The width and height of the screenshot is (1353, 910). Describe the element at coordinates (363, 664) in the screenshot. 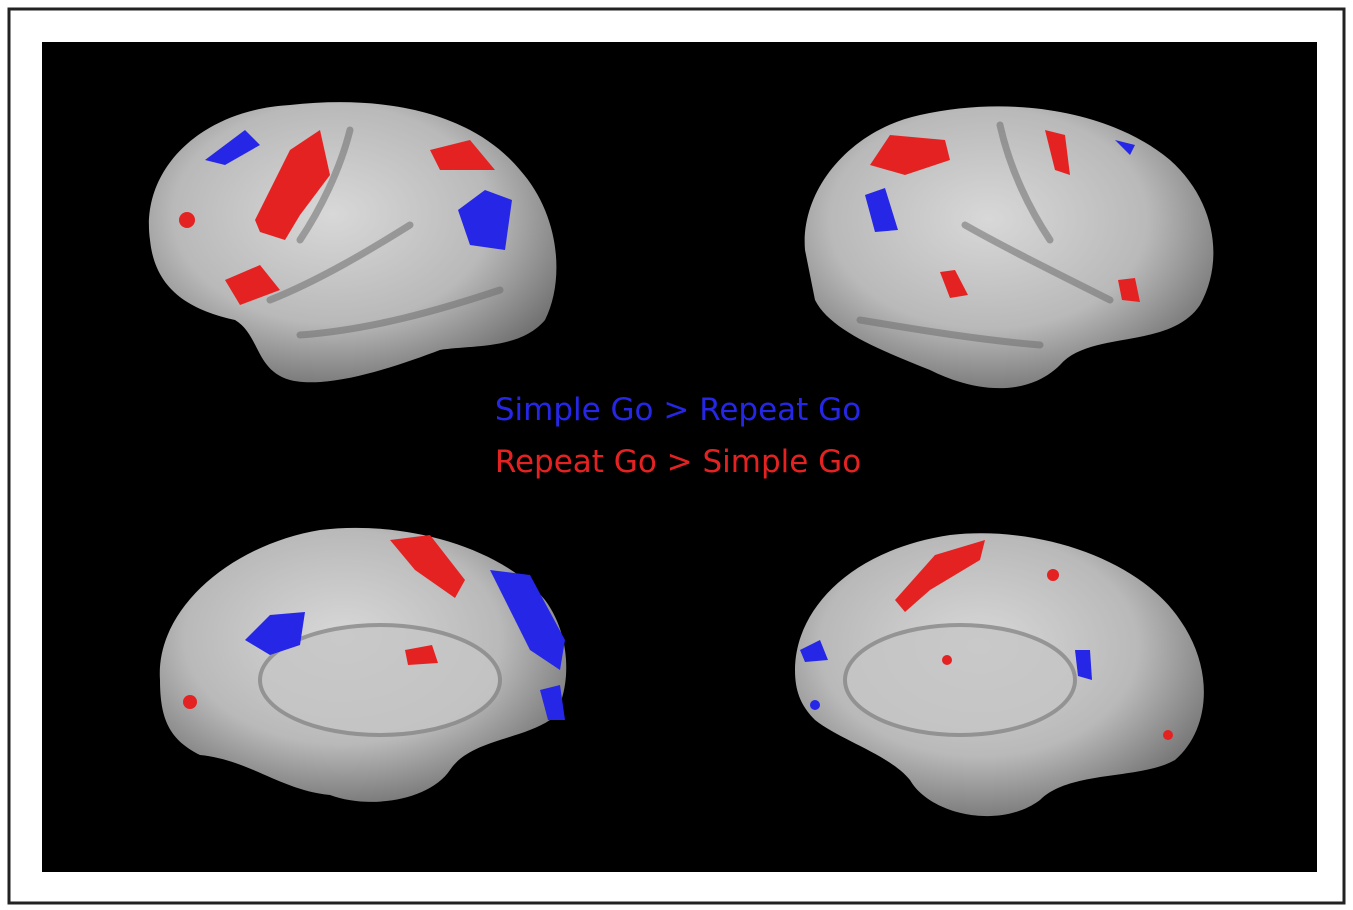

I see `brain-medial-left` at that location.